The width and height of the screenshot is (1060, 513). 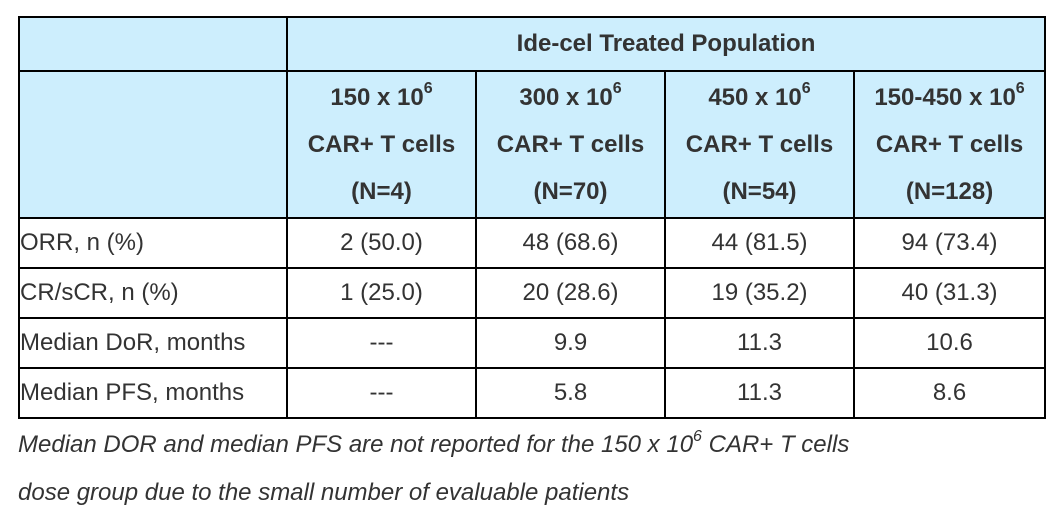 I want to click on dose-value: 450 x 106, so click(x=759, y=96).